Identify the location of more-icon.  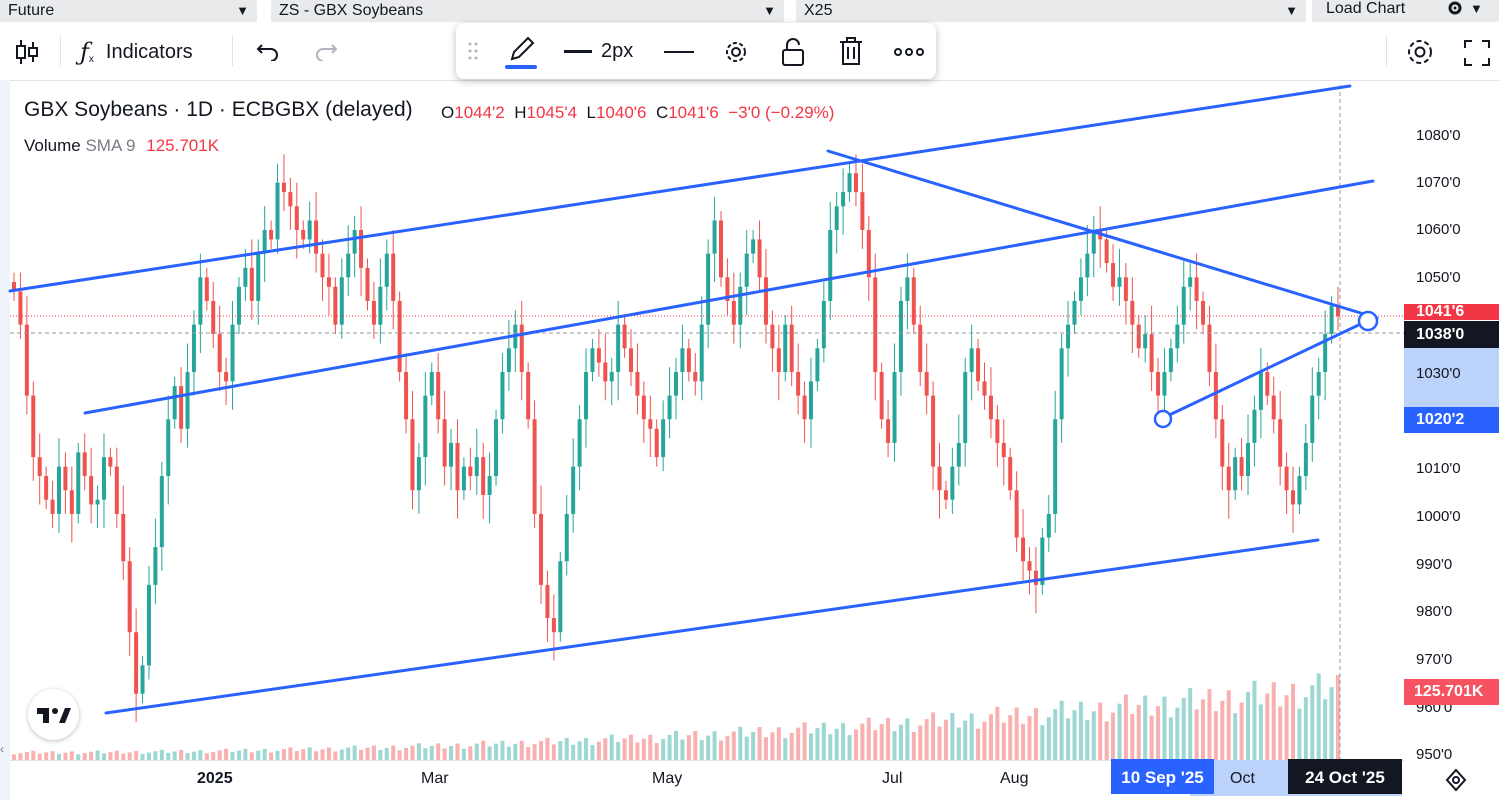
(909, 52).